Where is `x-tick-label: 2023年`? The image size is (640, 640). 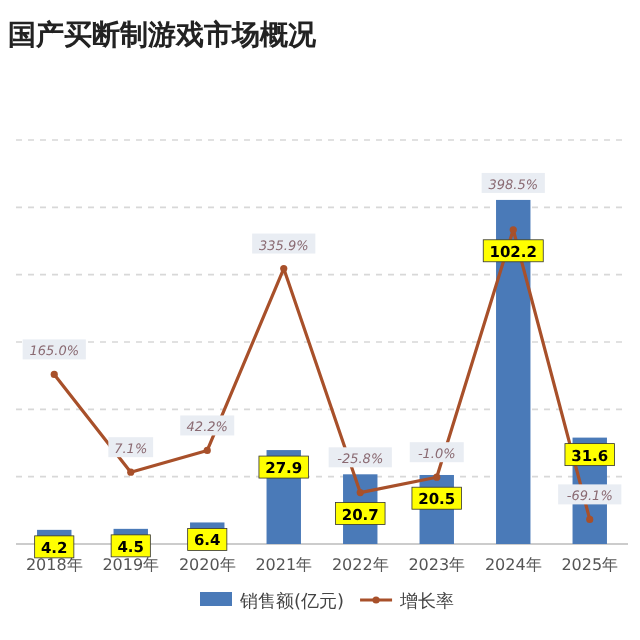
x-tick-label: 2023年 is located at coordinates (437, 565).